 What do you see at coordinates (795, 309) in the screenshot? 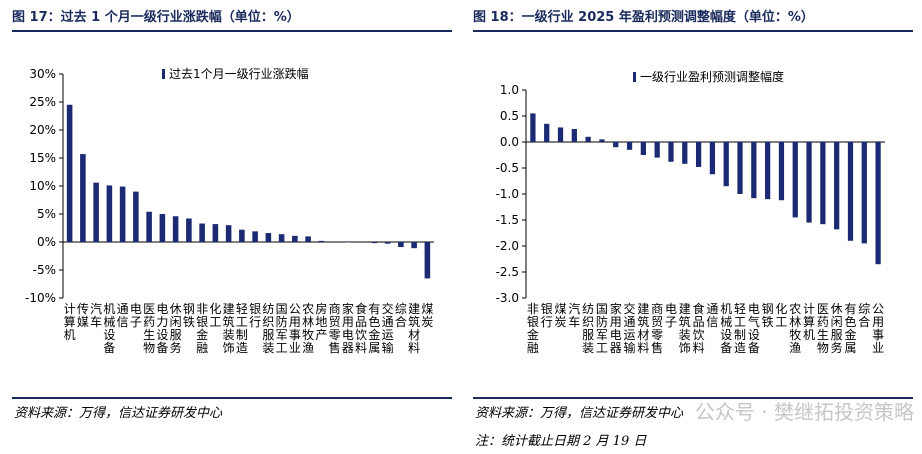
I see `right-category-label: 农` at bounding box center [795, 309].